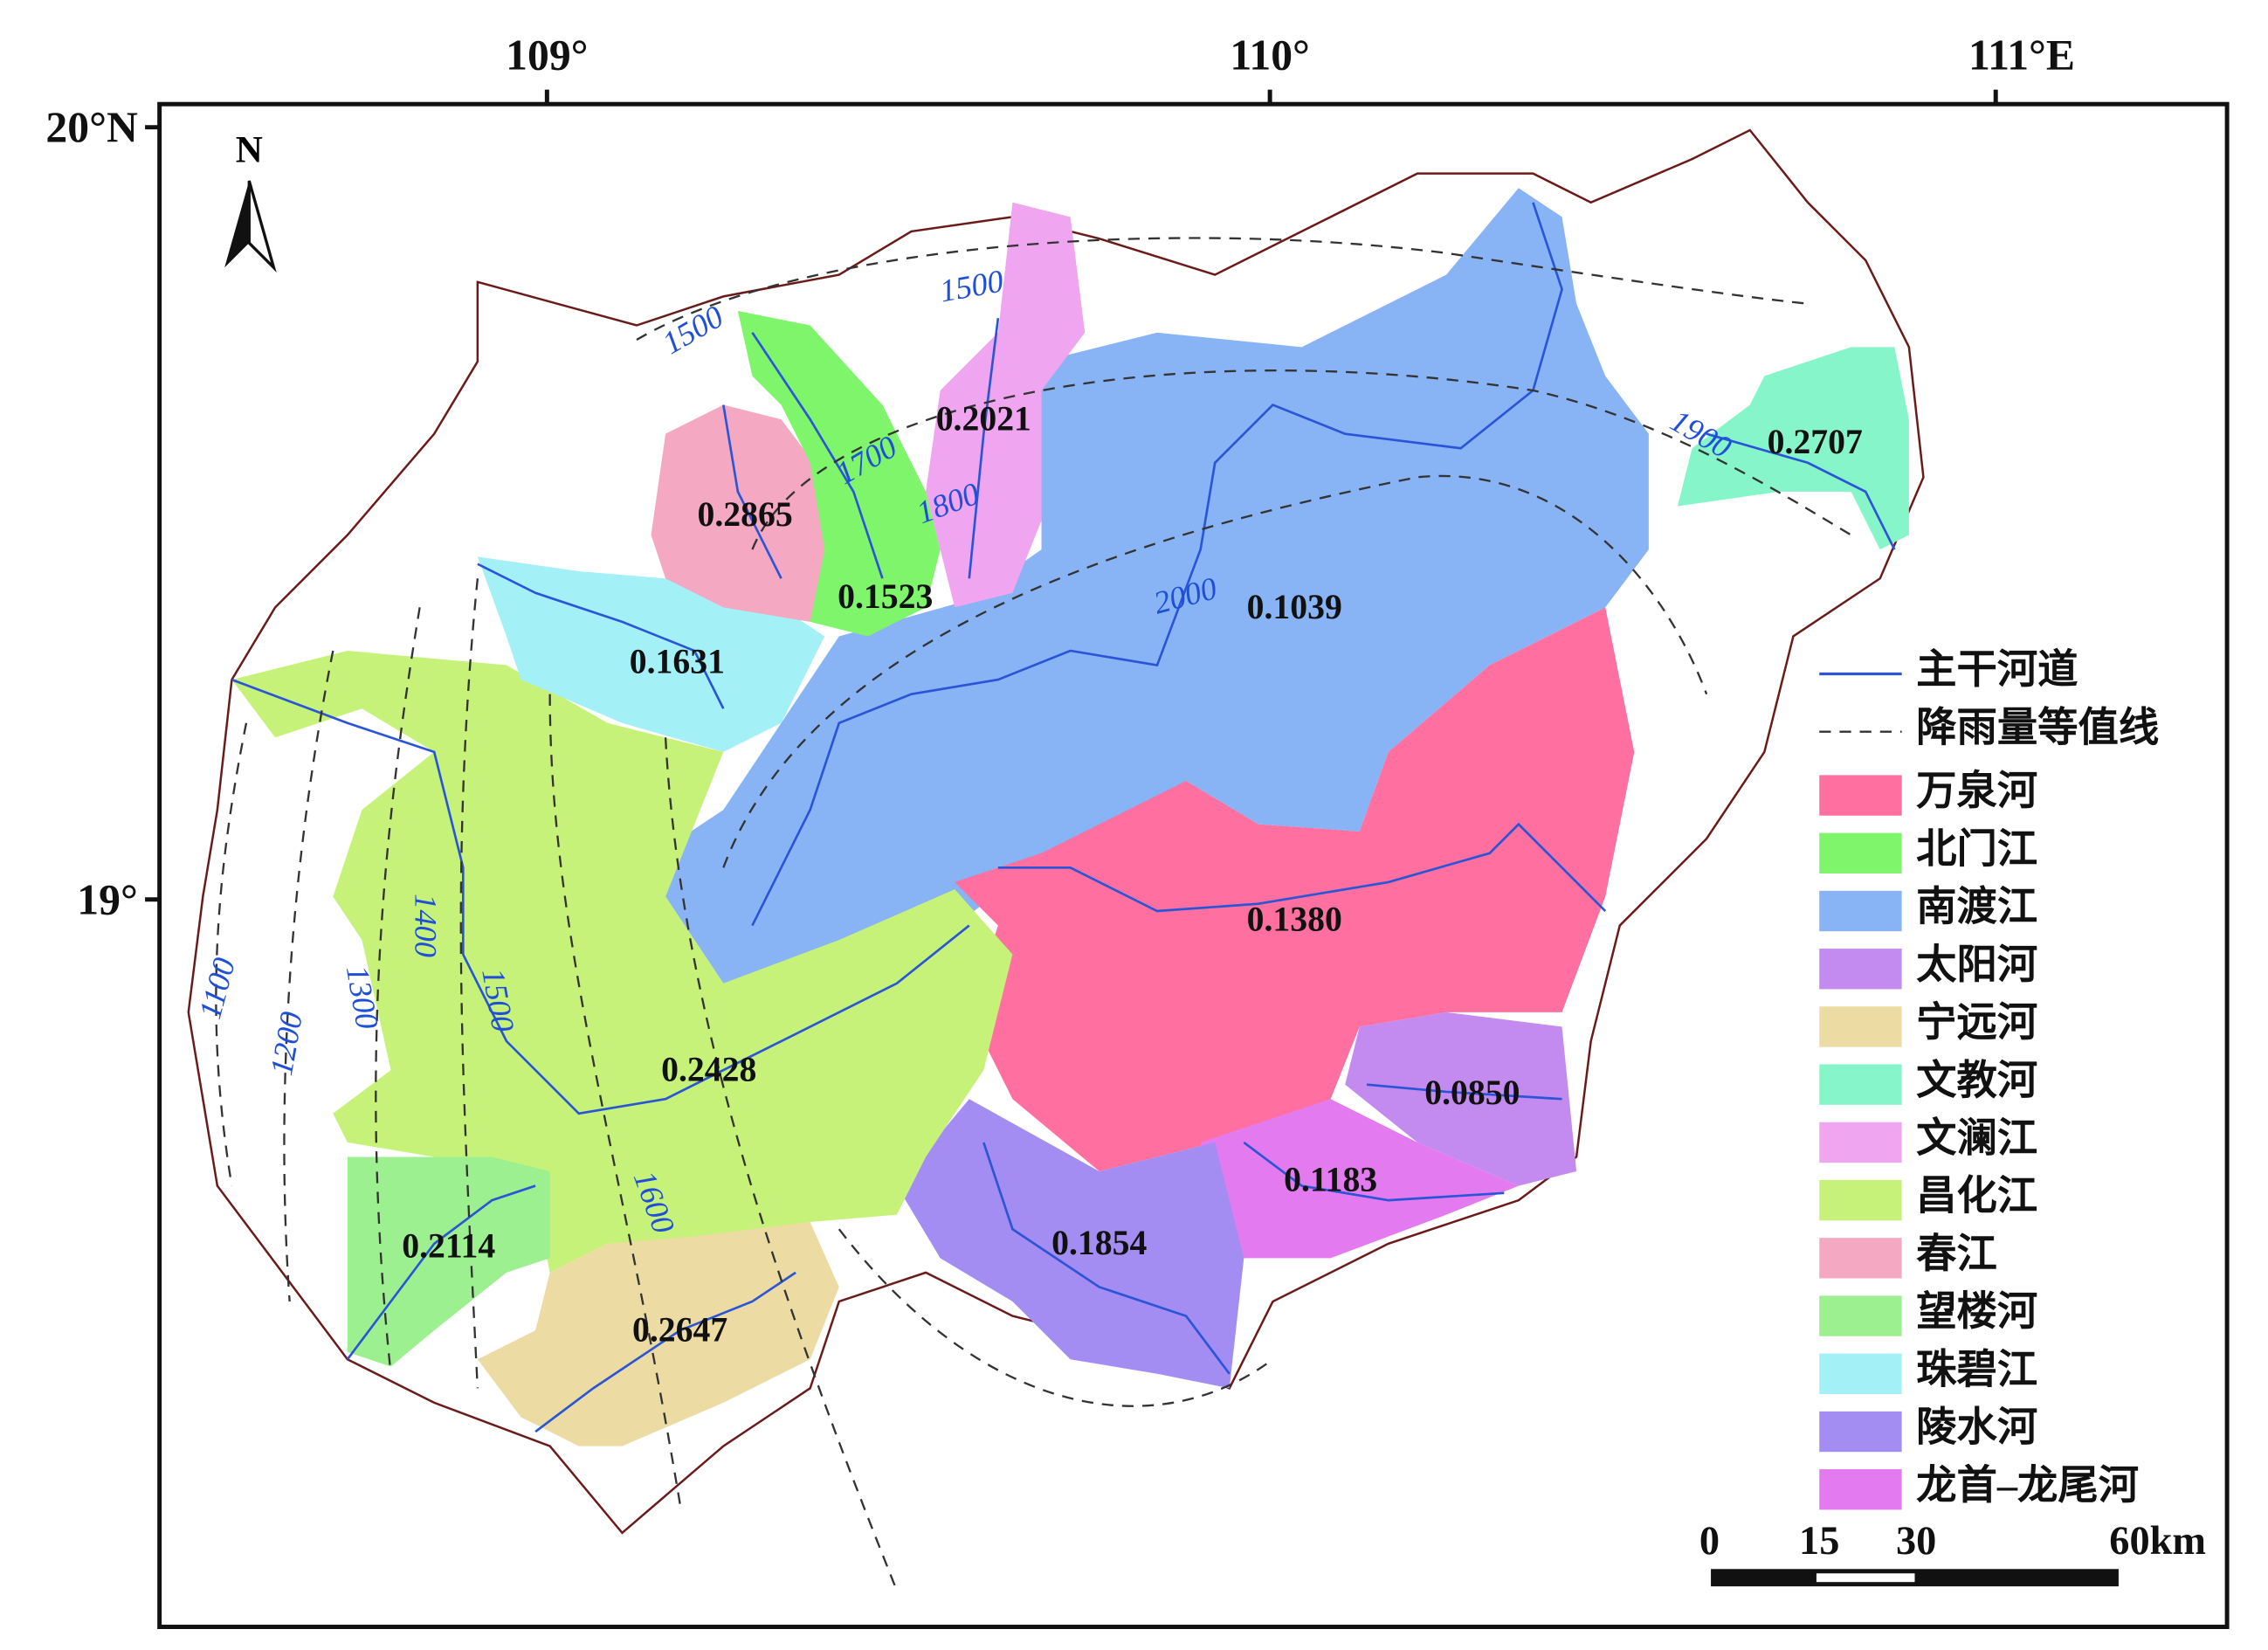 The image size is (2268, 1650). I want to click on legend-label: 南渡江, so click(1976, 908).